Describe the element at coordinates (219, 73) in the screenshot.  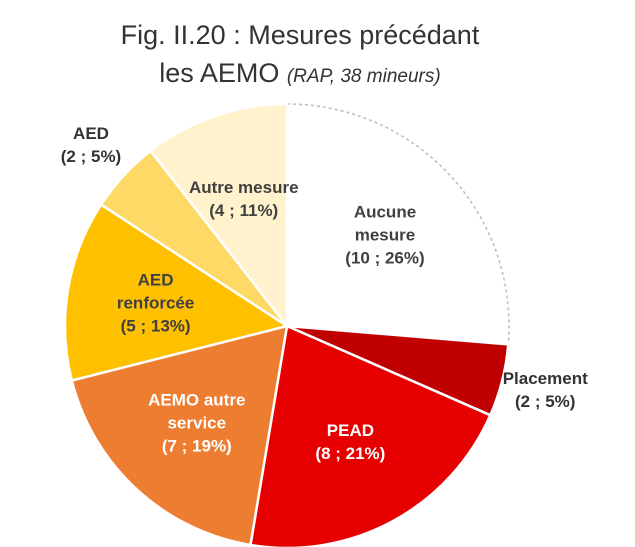
I see `chart-title-line2: les AEMO` at that location.